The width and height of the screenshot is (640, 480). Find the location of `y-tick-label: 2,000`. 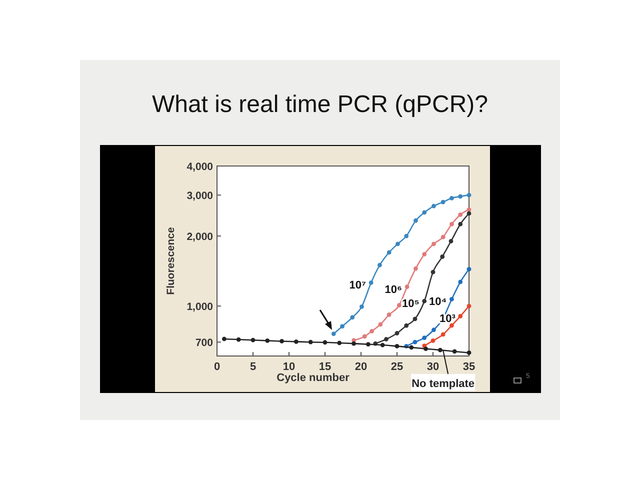

y-tick-label: 2,000 is located at coordinates (200, 237).